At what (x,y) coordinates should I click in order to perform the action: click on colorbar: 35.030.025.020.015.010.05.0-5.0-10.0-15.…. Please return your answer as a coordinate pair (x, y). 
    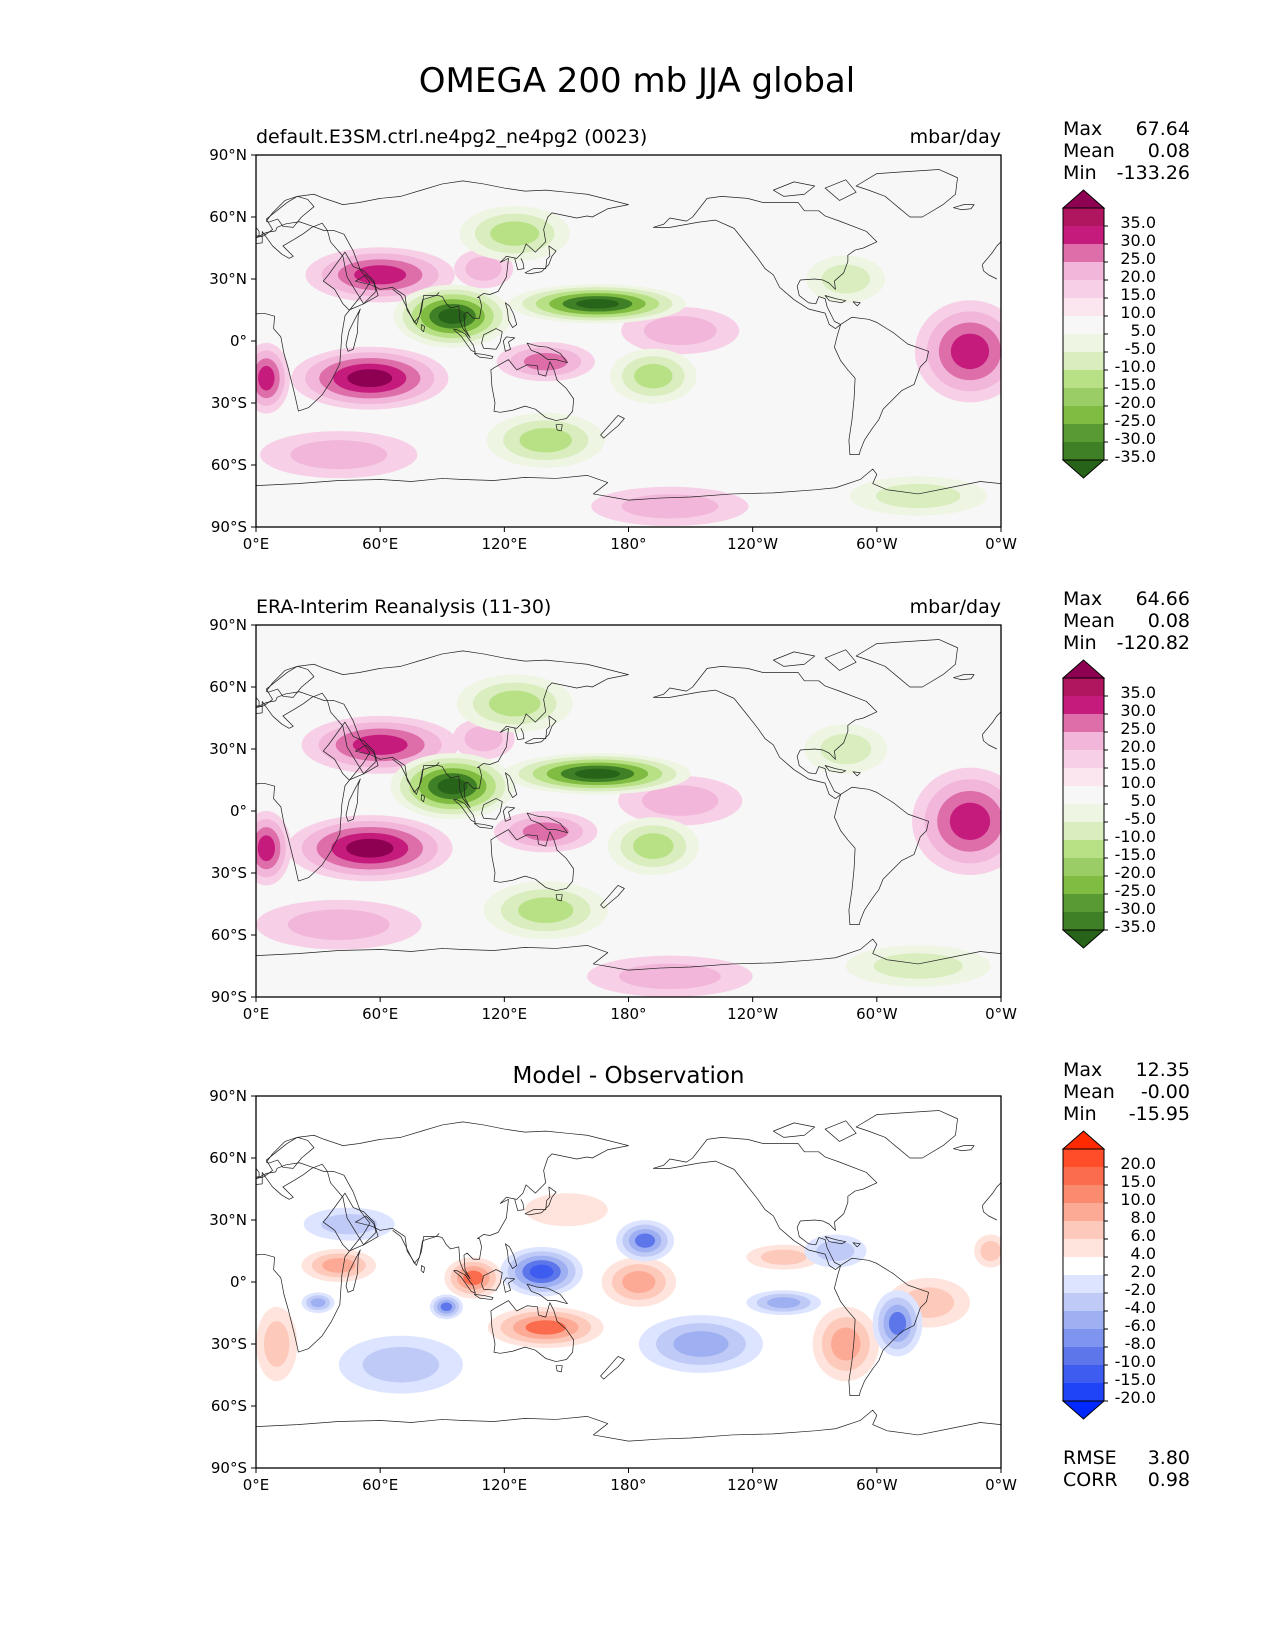
    Looking at the image, I should click on (1108, 804).